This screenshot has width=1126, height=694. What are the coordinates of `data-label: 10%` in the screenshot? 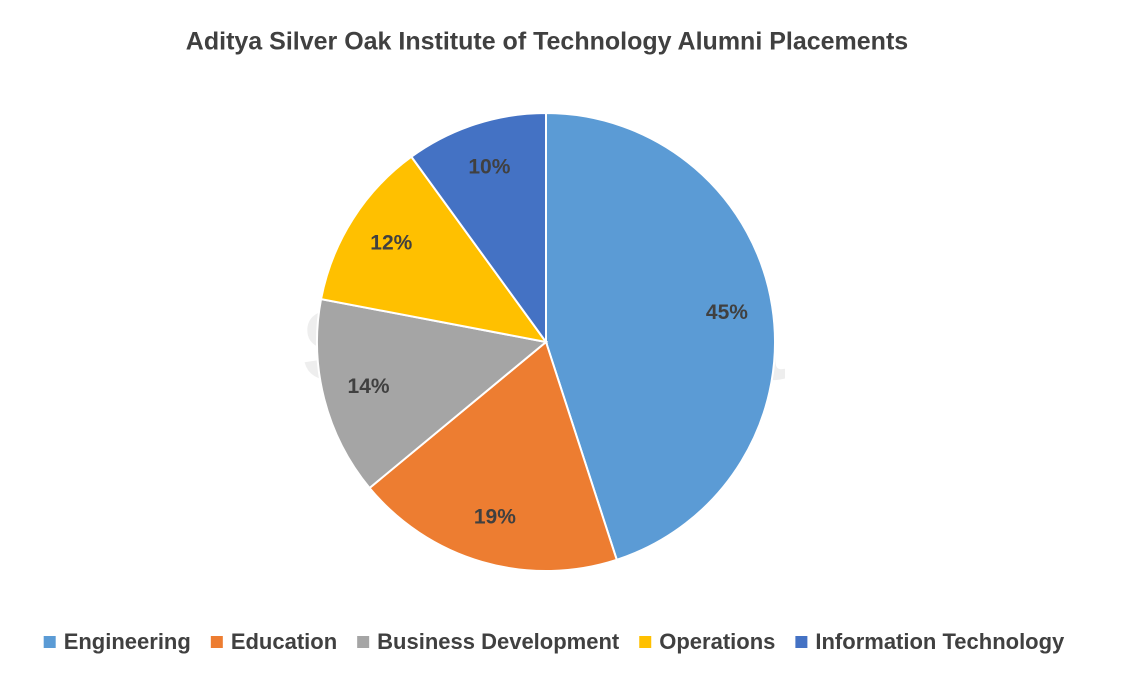 It's located at (489, 166).